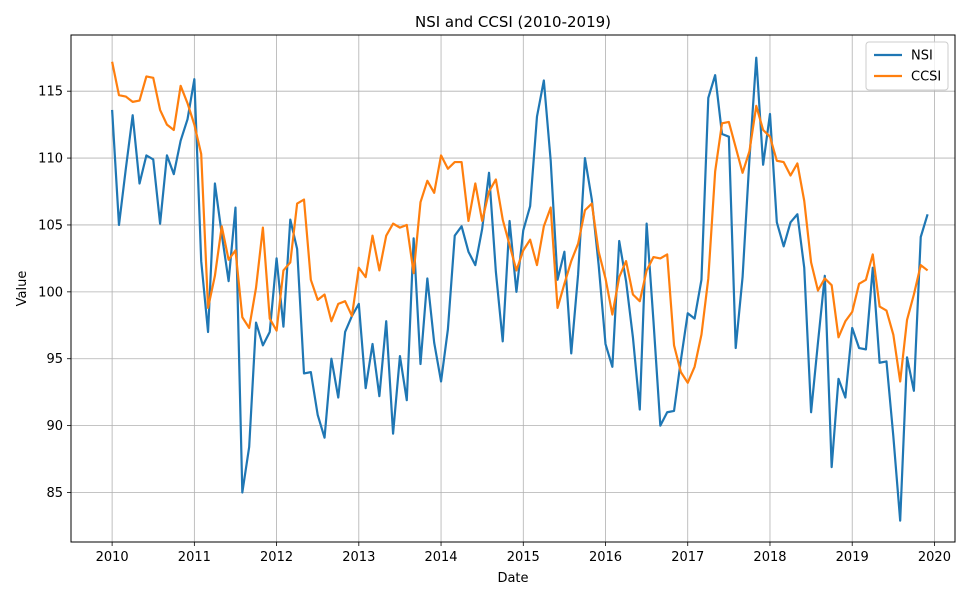 This screenshot has width=969, height=600. I want to click on legend: NSI CCSI, so click(907, 66).